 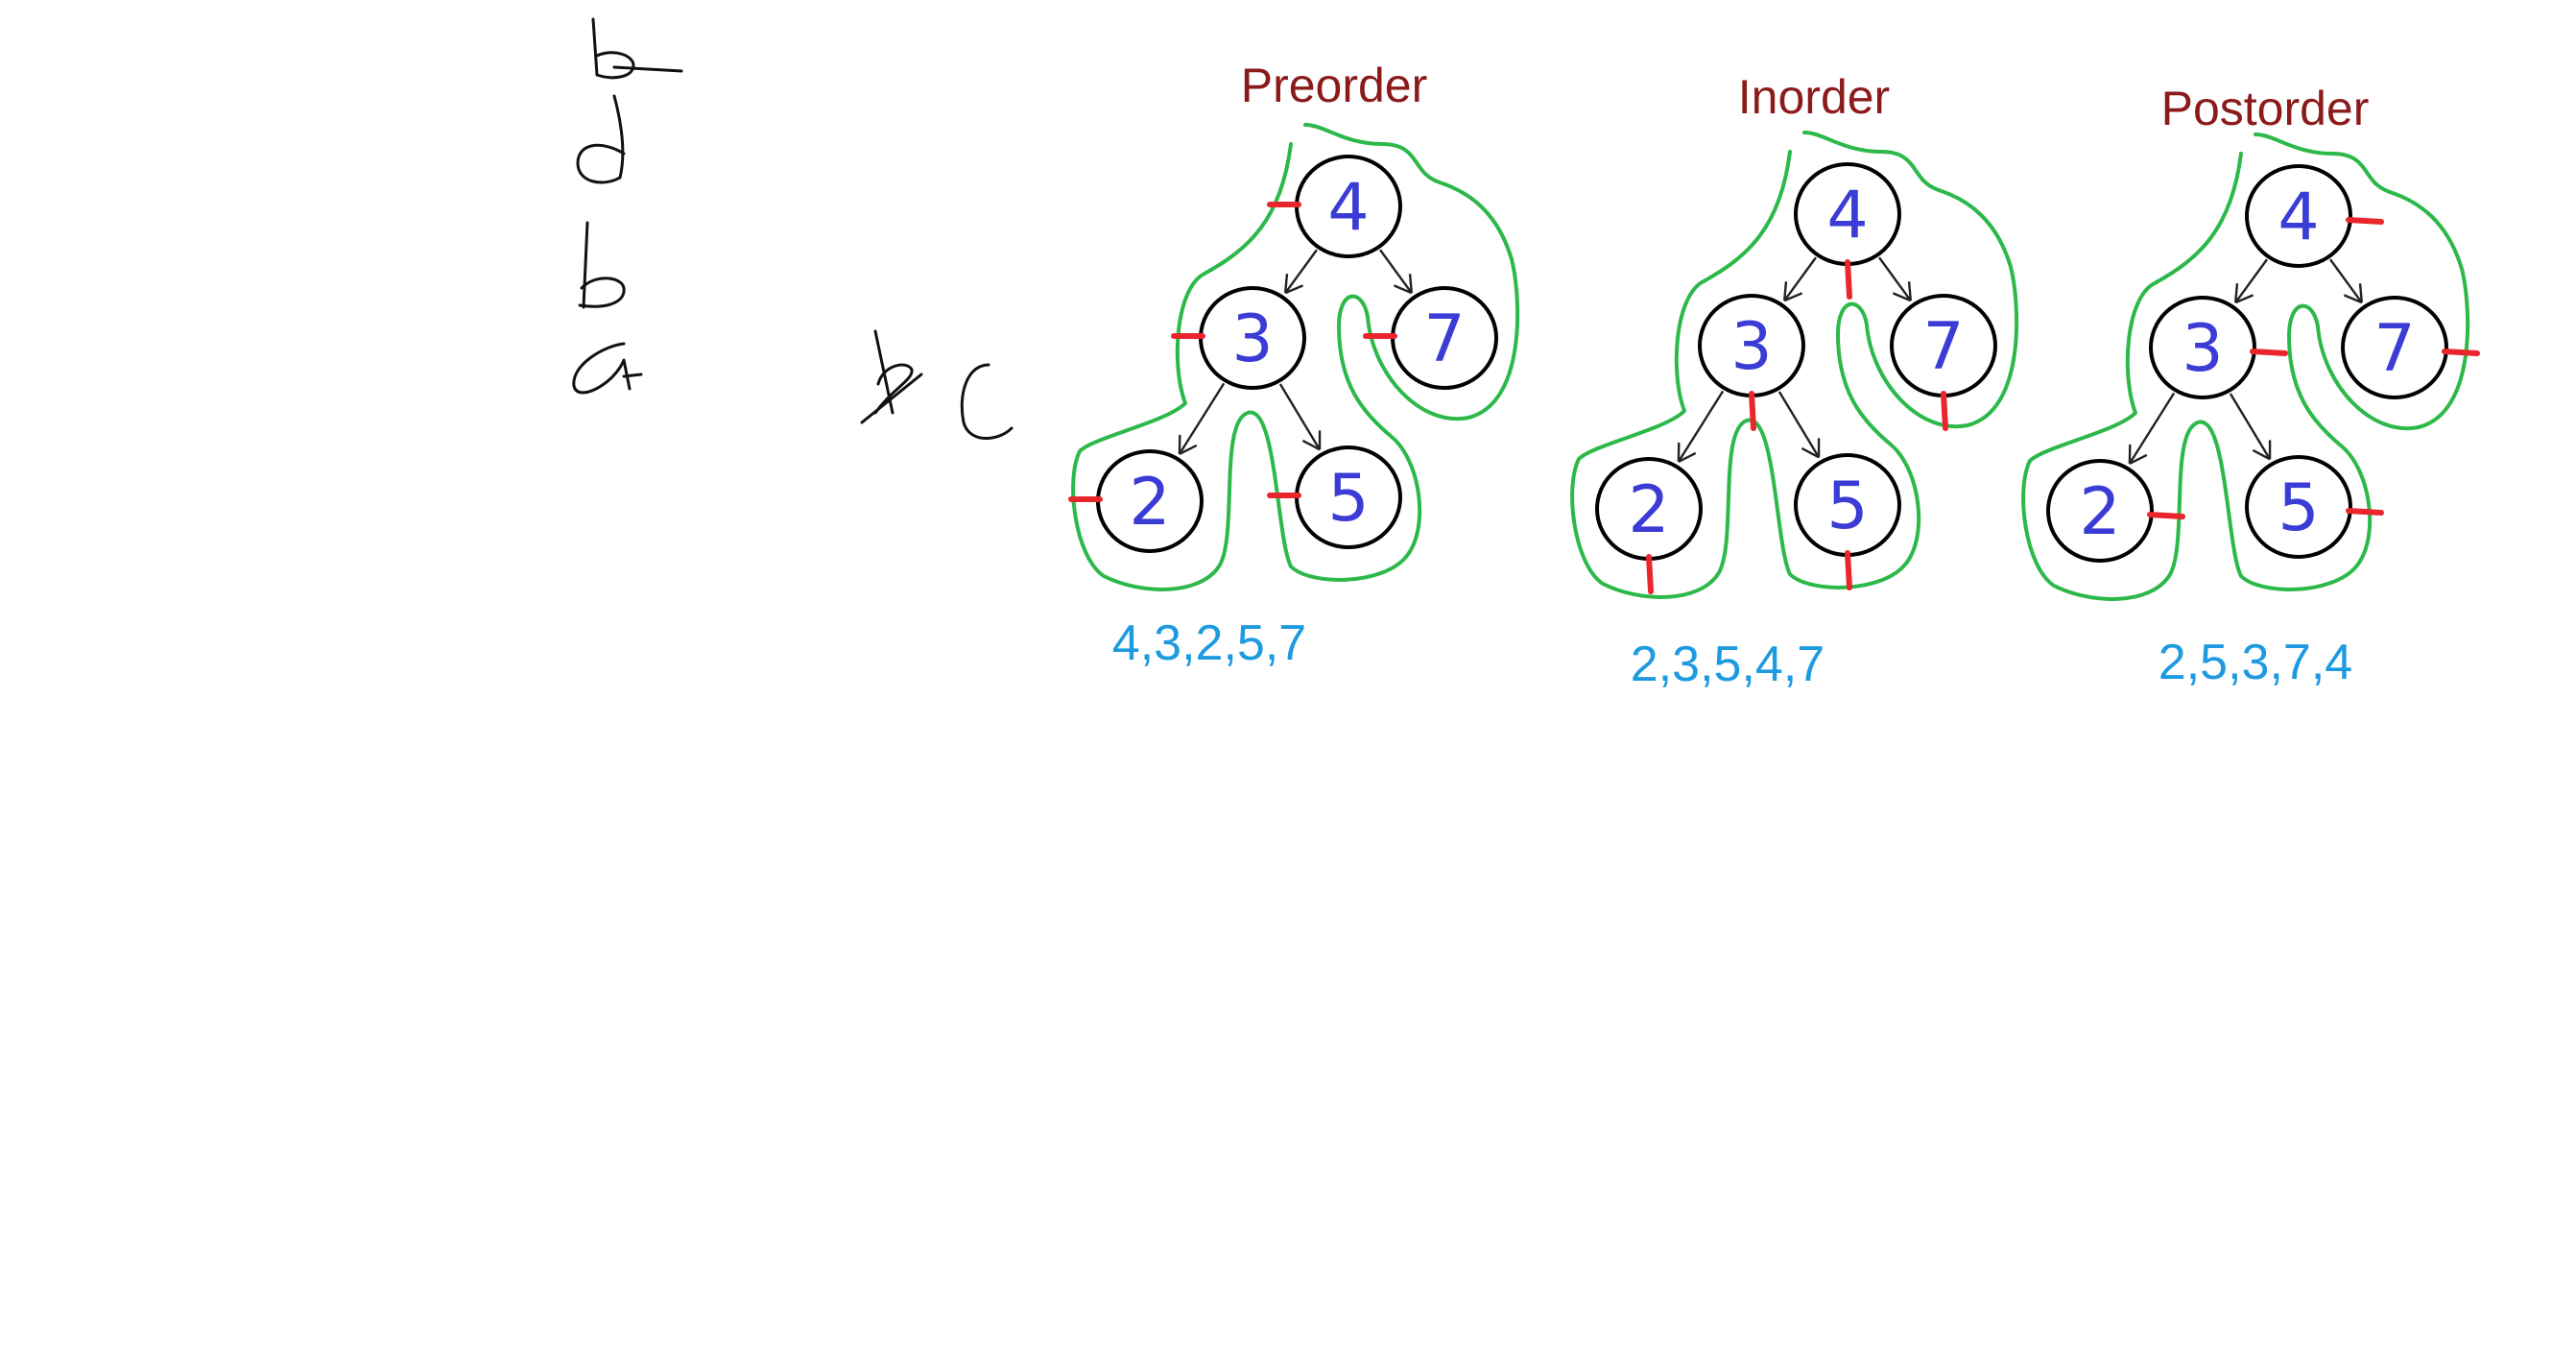 I want to click on diagram-inorder-title: Inorder, so click(x=1814, y=97).